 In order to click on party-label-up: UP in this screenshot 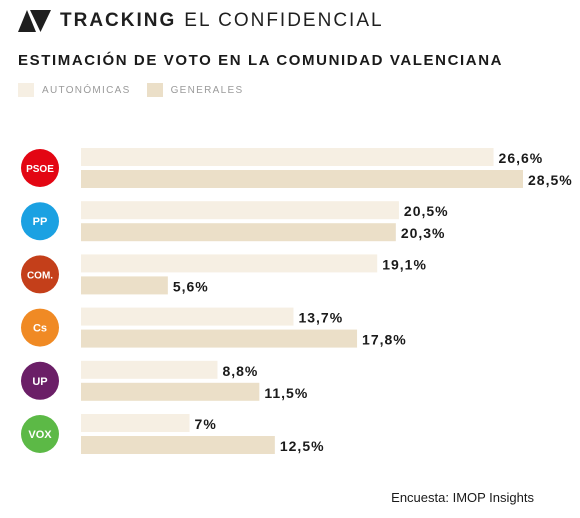, I will do `click(39, 382)`.